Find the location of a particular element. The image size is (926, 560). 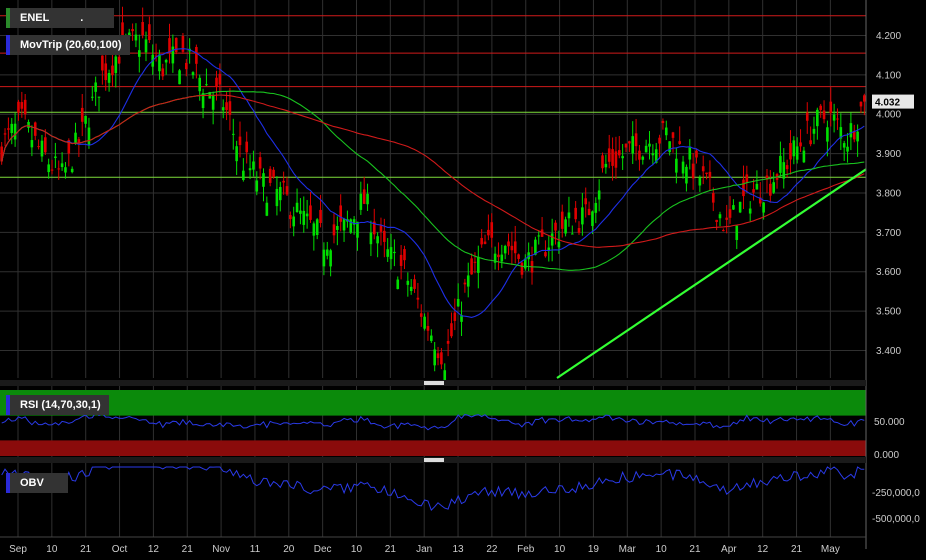

x-tick-label: Apr is located at coordinates (729, 549).